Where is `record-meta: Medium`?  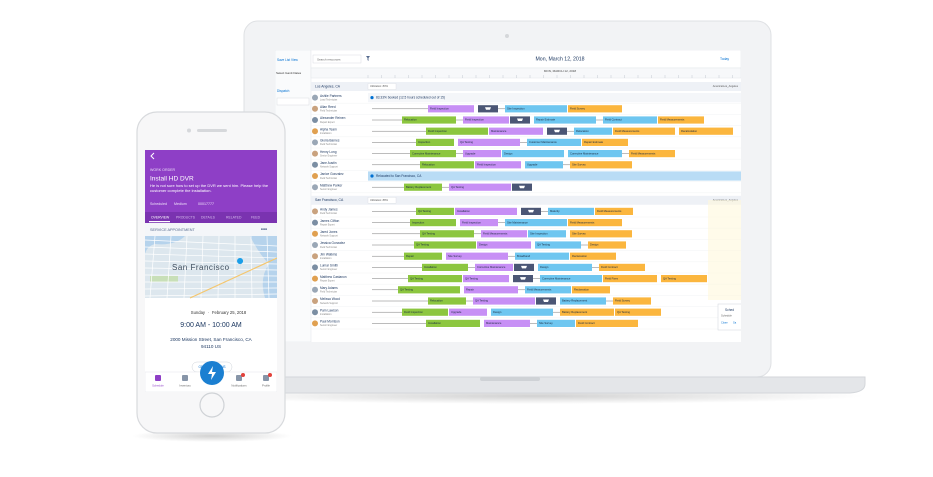
record-meta: Medium is located at coordinates (180, 204).